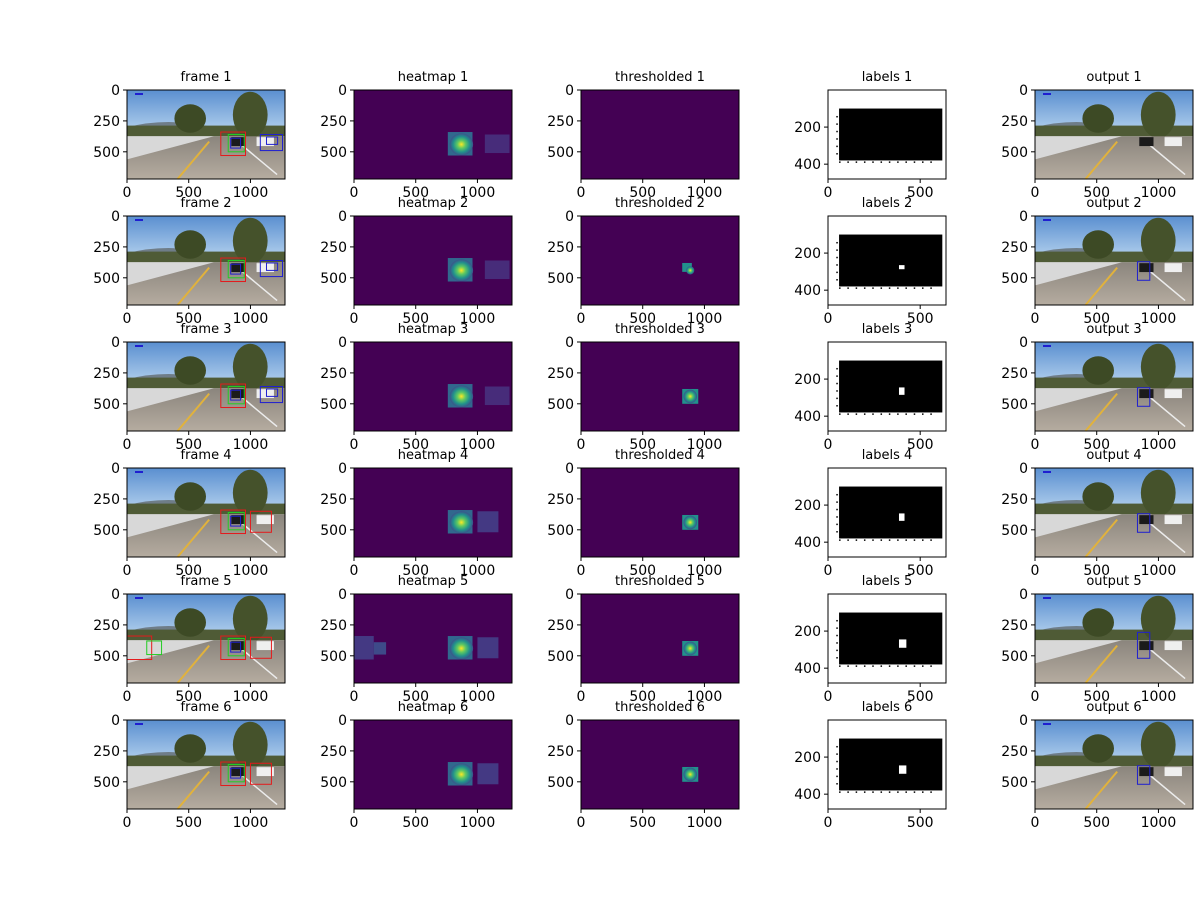 This screenshot has height=898, width=1200. I want to click on subplot-labels-3: 0 500 200 400 labels 3, so click(870, 387).